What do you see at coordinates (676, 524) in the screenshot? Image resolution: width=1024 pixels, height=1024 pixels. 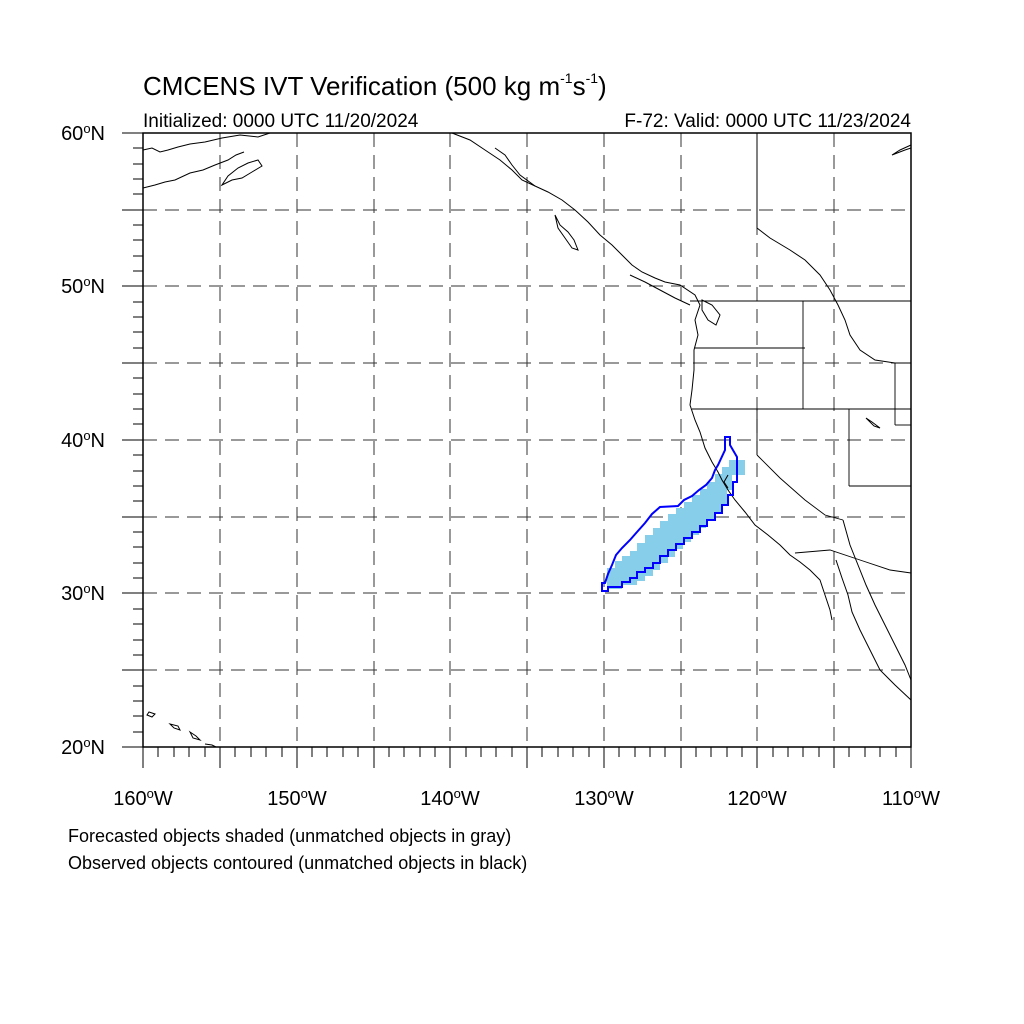 I see `forecast-object-shade` at bounding box center [676, 524].